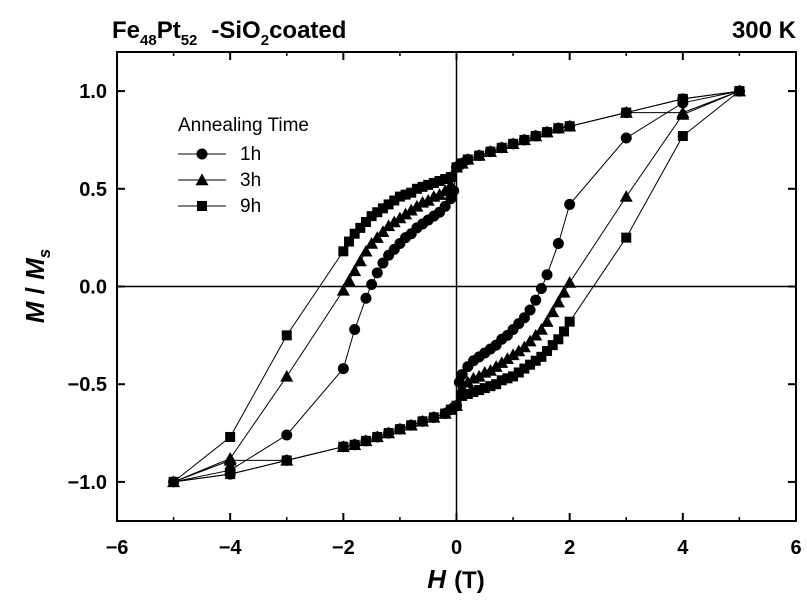  What do you see at coordinates (37, 286) in the screenshot?
I see `y-axis-label: M / Ms` at bounding box center [37, 286].